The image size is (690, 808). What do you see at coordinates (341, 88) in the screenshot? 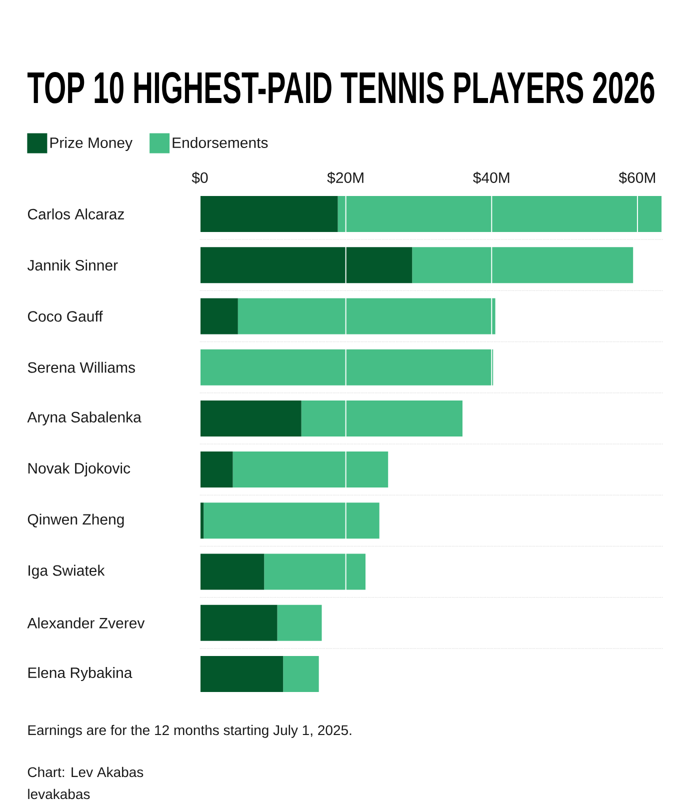
I see `chart-title: TOP 10 HIGHEST-PAID TENNIS PLAYERS 2026` at bounding box center [341, 88].